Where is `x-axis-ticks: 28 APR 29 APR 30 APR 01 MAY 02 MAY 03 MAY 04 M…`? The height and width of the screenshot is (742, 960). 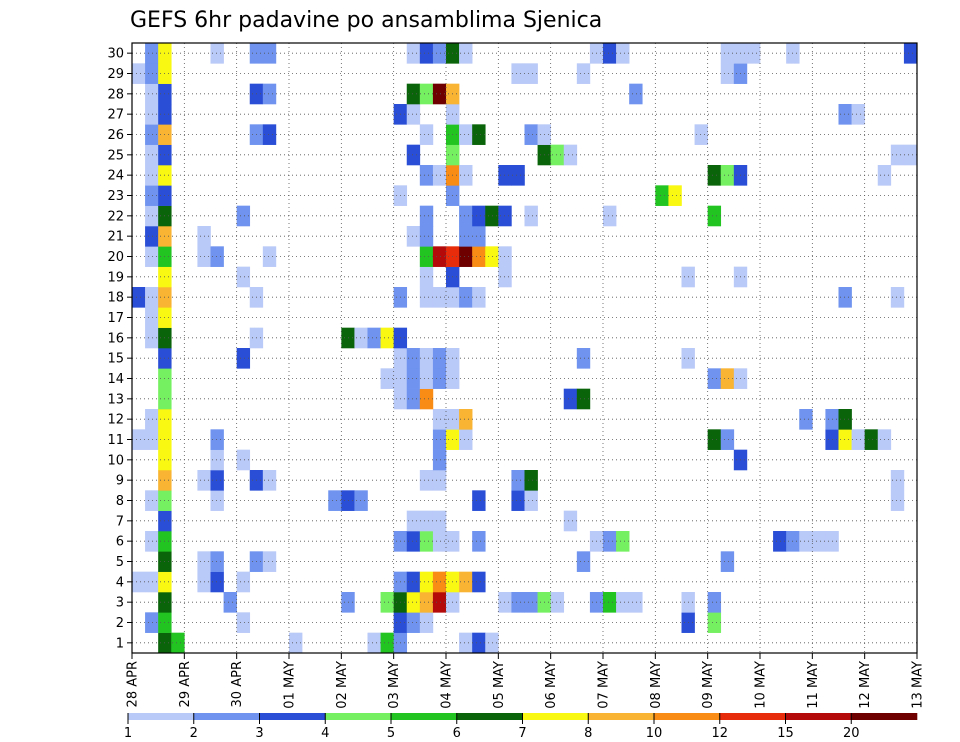
x-axis-ticks: 28 APR 29 APR 30 APR 01 MAY 02 MAY 03 MAY 04 M… is located at coordinates (526, 681).